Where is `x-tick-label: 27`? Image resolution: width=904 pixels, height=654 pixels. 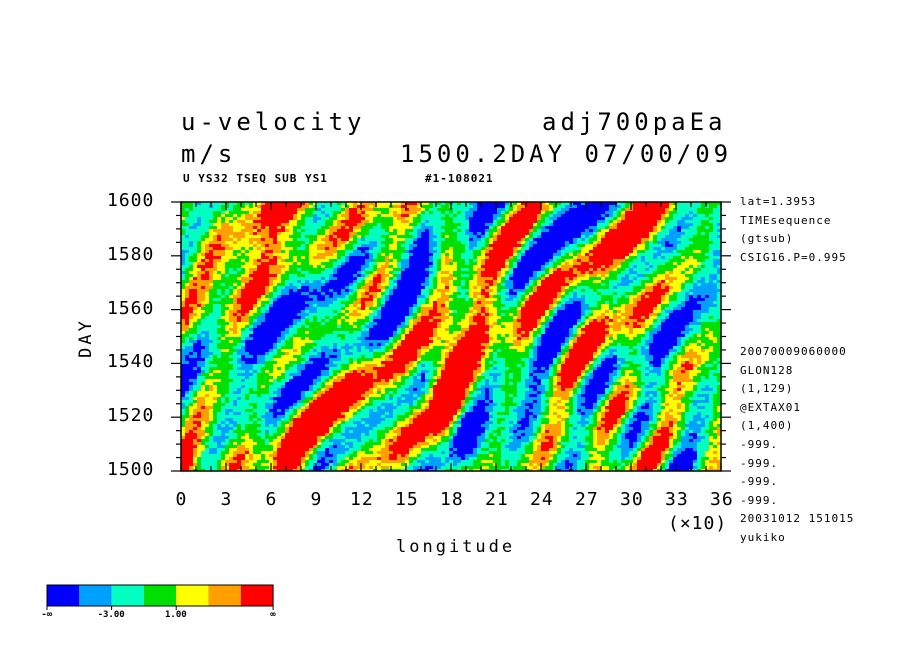
x-tick-label: 27 is located at coordinates (587, 499).